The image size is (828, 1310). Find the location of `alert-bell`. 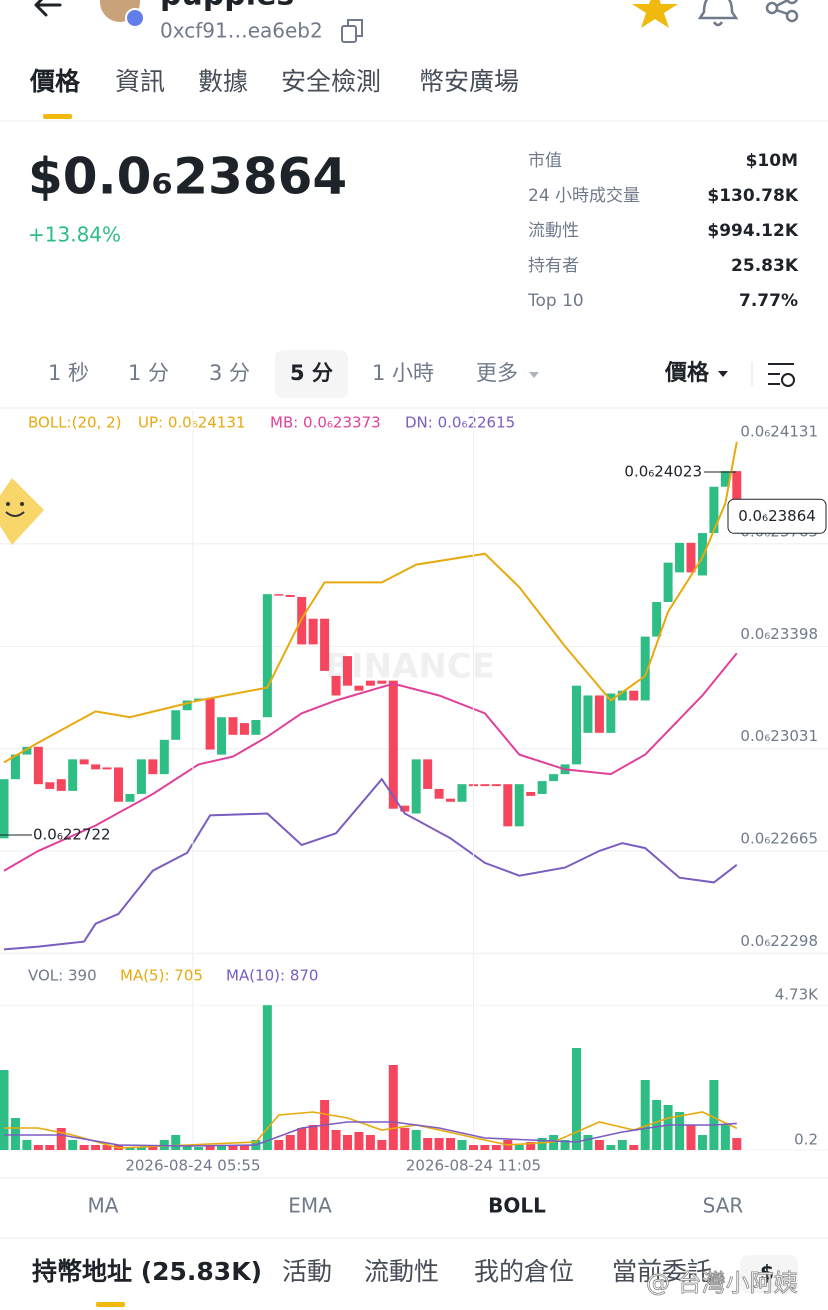

alert-bell is located at coordinates (718, 13).